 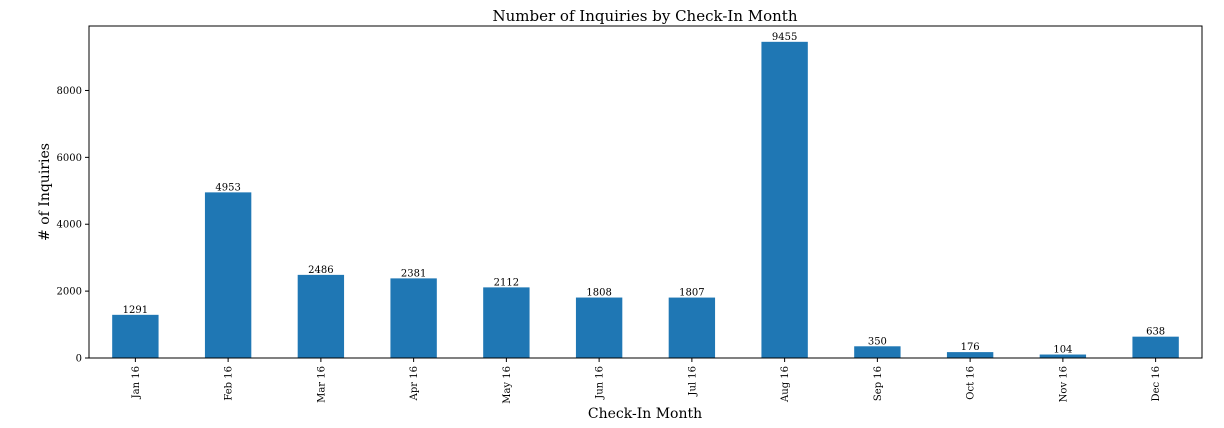 I want to click on y-axis-label: # of Inquiries, so click(x=45, y=192).